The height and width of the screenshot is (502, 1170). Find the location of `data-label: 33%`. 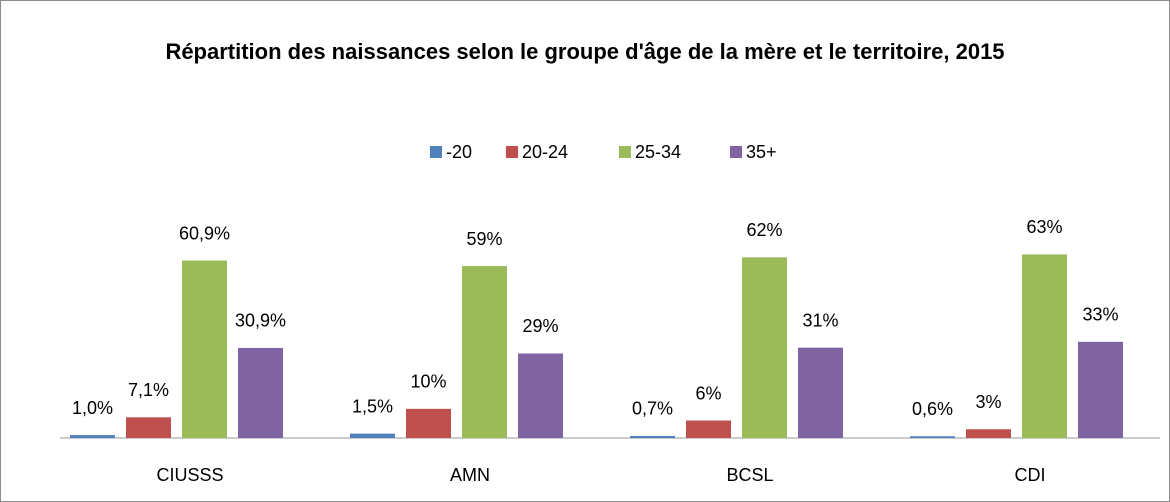

data-label: 33% is located at coordinates (1100, 315).